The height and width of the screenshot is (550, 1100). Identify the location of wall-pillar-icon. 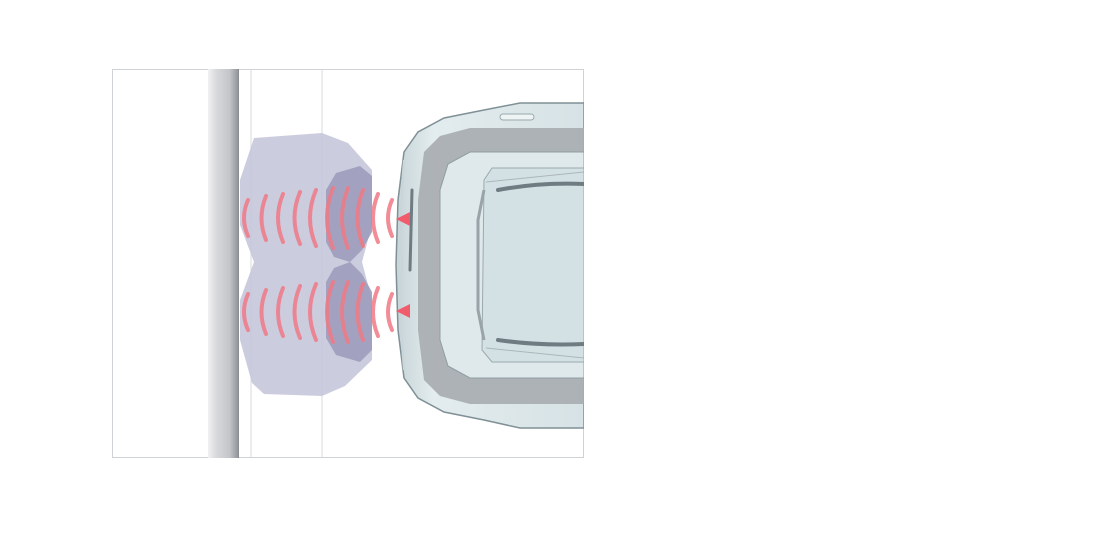
(223, 263).